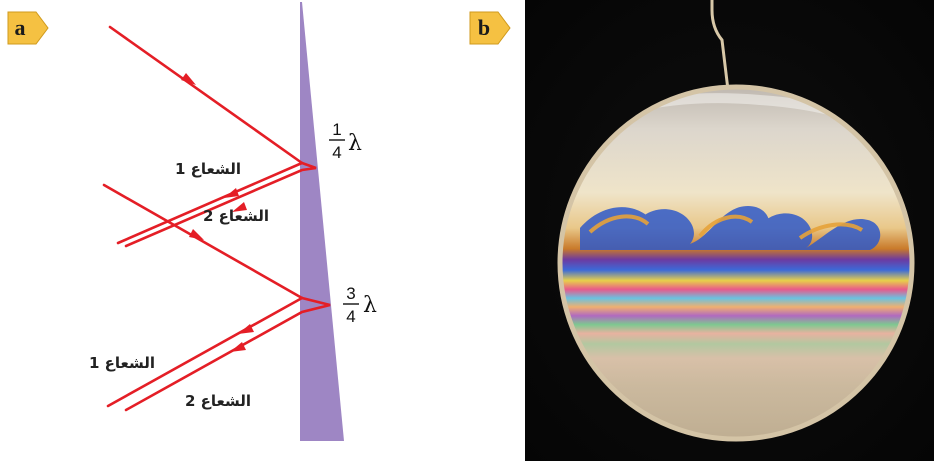 This screenshot has width=934, height=461. Describe the element at coordinates (336, 152) in the screenshot. I see `thickness-top-denominator: 4` at that location.